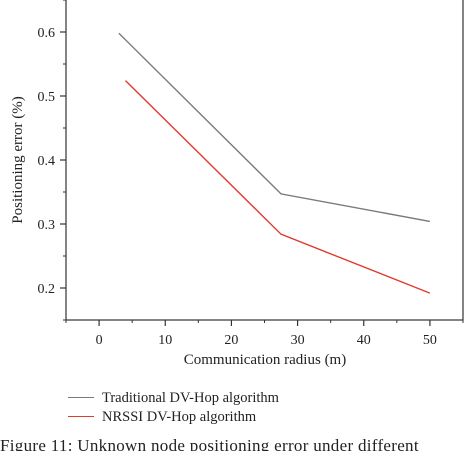  Describe the element at coordinates (165, 340) in the screenshot. I see `x-tick-label: 10` at that location.